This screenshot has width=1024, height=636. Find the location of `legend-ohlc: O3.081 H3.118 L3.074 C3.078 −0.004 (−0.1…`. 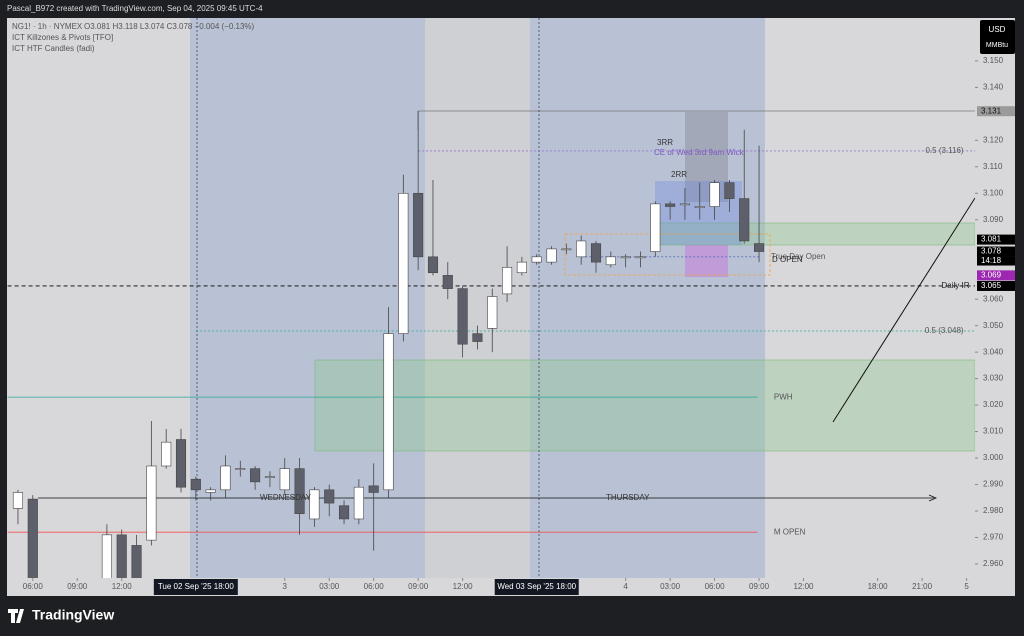

legend-ohlc: O3.081 H3.118 L3.074 C3.078 −0.004 (−0.1… is located at coordinates (169, 26).